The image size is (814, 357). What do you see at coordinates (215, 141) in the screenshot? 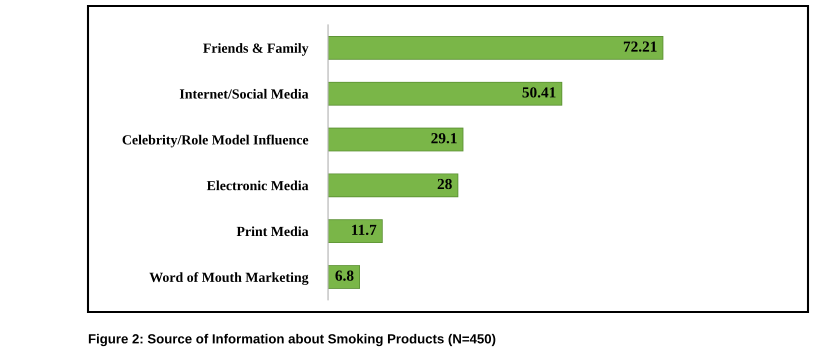
I see `y-tick-label: Celebrity/Role Model Influence` at bounding box center [215, 141].